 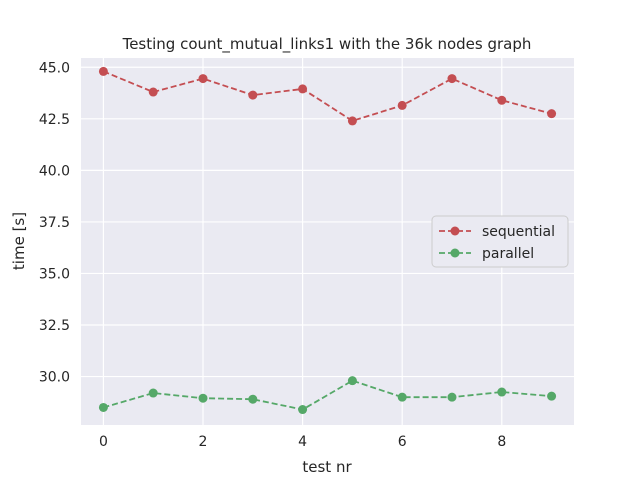 What do you see at coordinates (54, 120) in the screenshot?
I see `y-tick-label: 42.5` at bounding box center [54, 120].